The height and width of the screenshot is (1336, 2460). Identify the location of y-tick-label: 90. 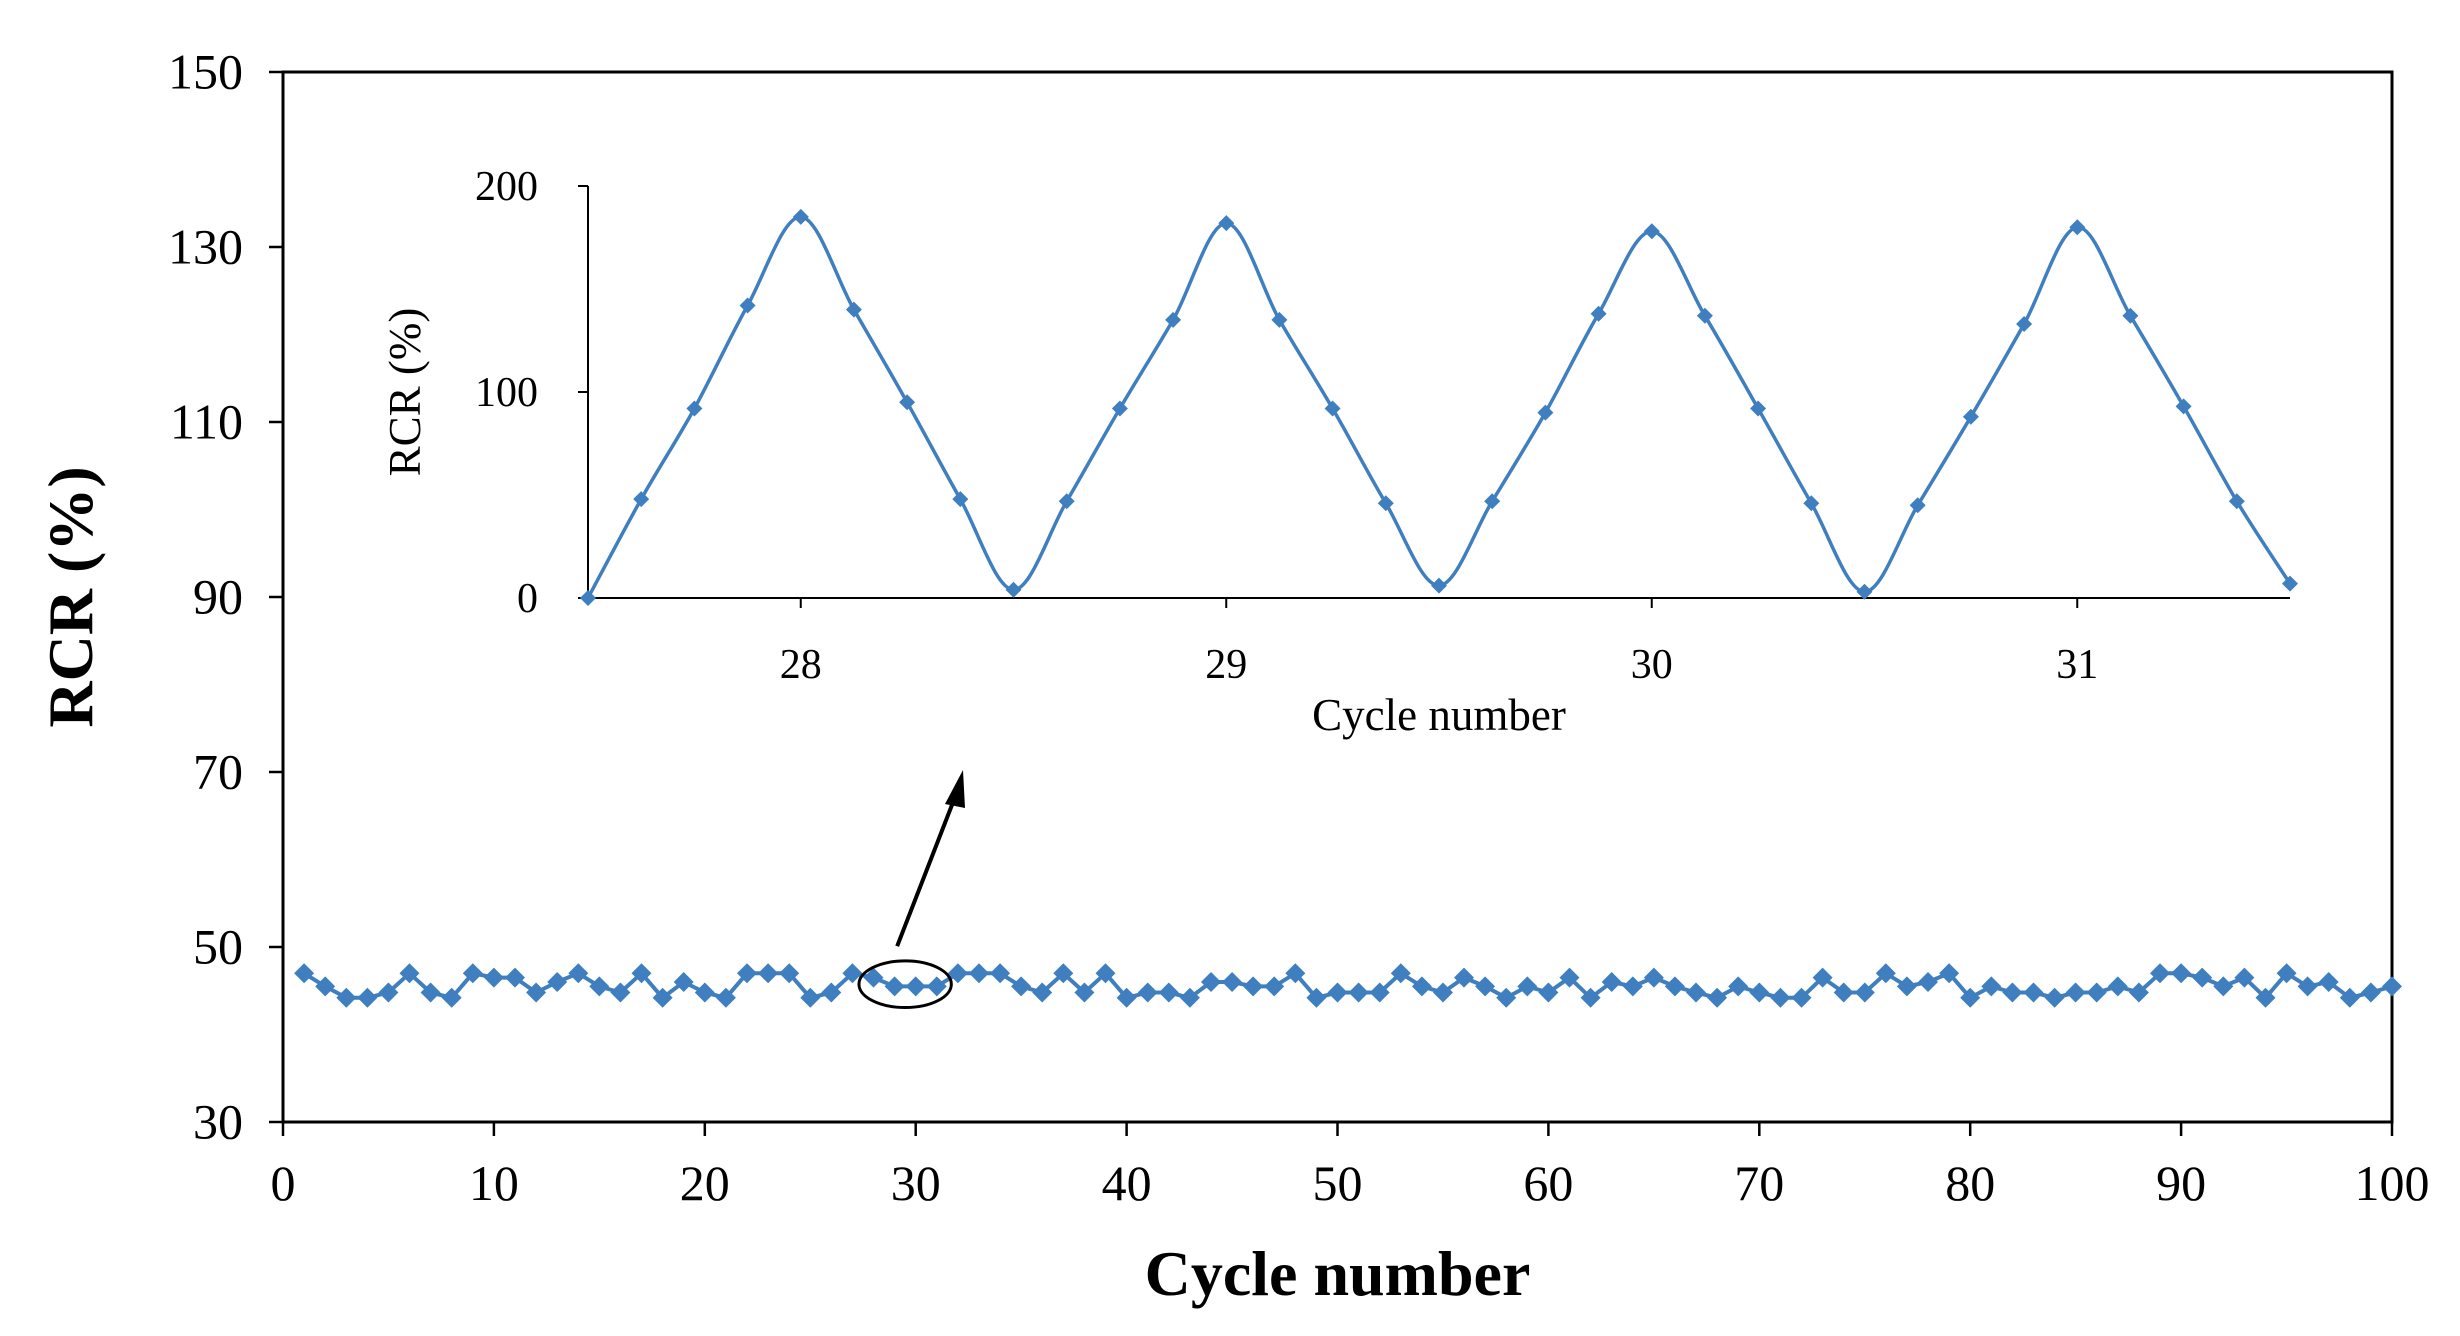
(218, 597).